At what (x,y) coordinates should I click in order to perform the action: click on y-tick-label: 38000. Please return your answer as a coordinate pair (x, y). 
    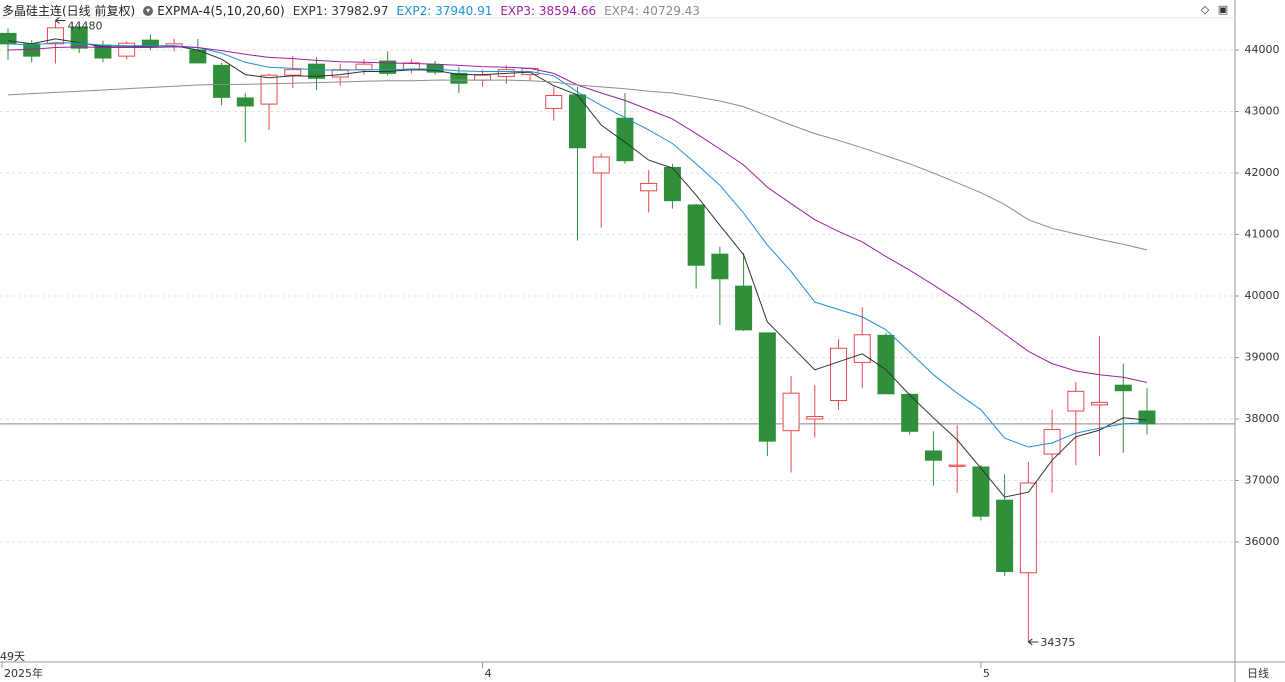
    Looking at the image, I should click on (1262, 418).